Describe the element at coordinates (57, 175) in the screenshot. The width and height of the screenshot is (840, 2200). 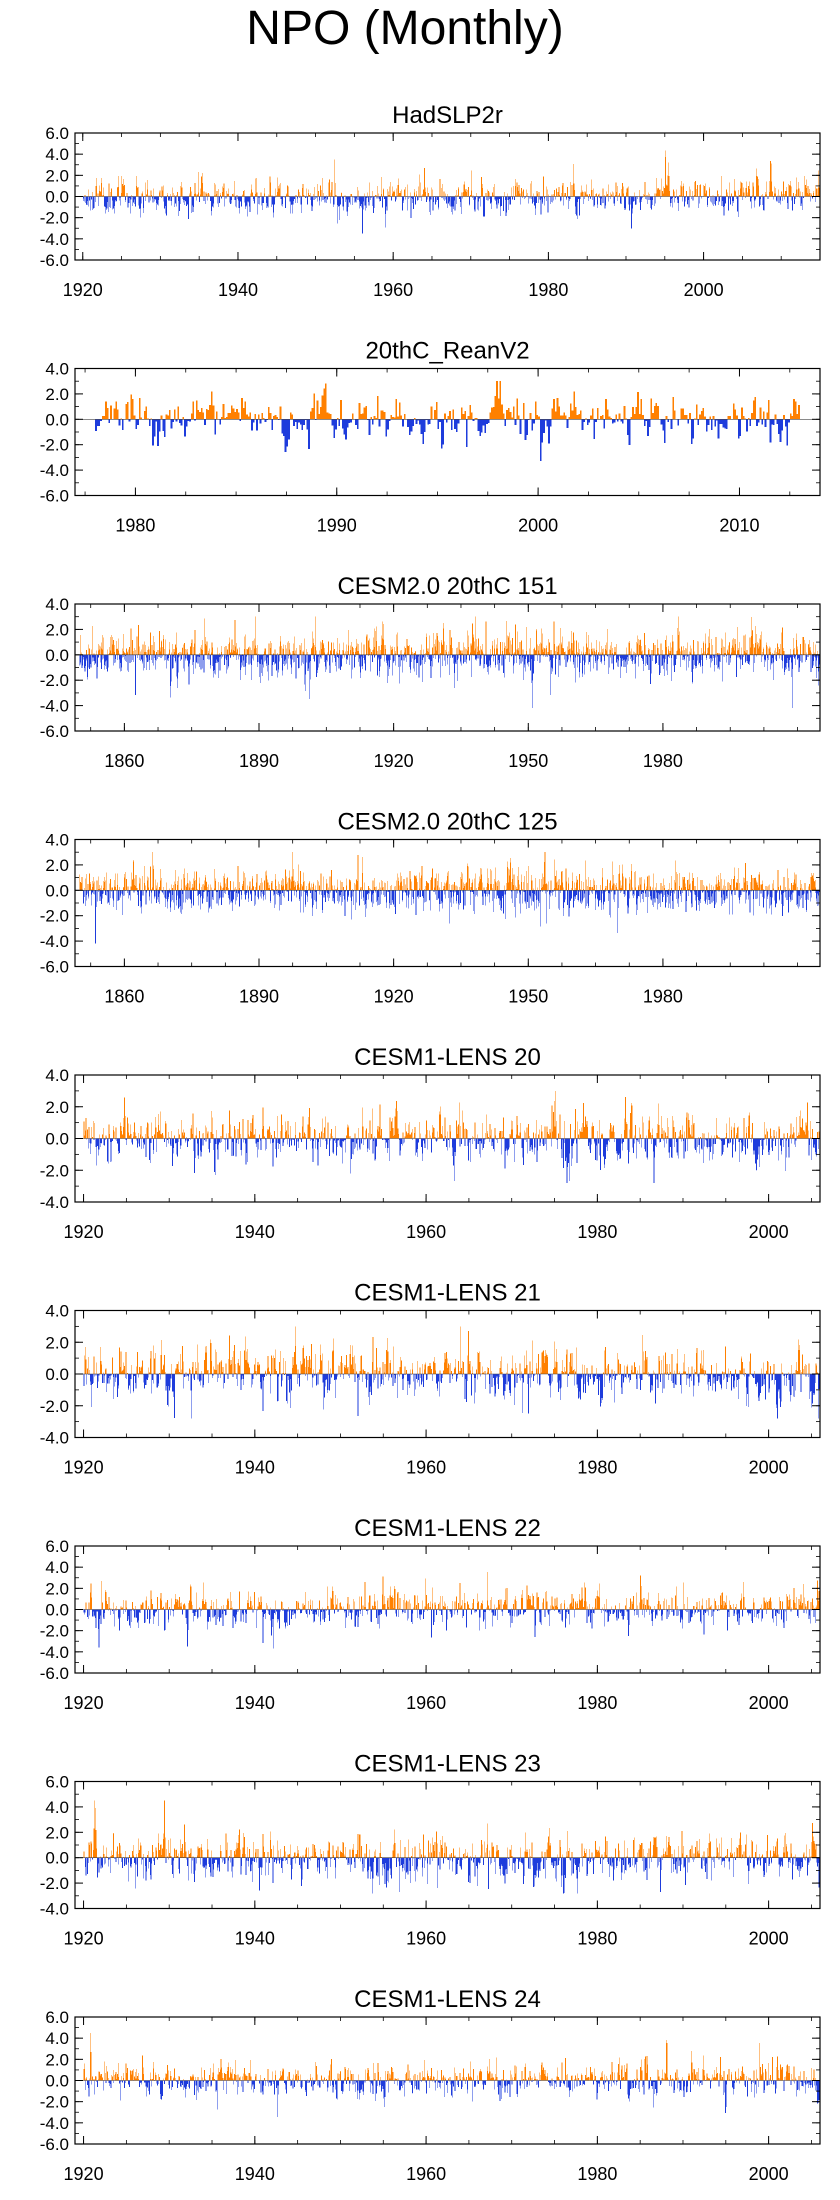
I see `y-tick-label: 2.0` at that location.